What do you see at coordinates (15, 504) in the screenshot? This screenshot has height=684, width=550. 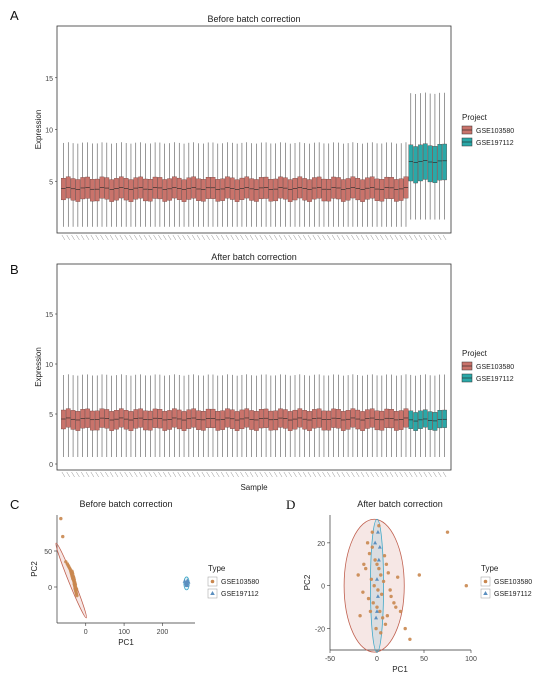 I see `panel-label-c: C` at bounding box center [15, 504].